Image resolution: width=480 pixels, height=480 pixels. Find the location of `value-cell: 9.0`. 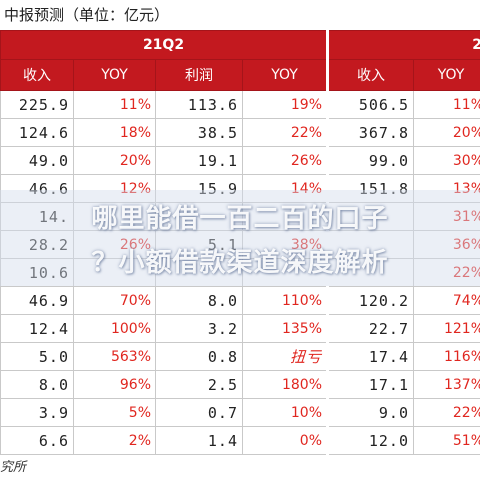

value-cell: 9.0 is located at coordinates (370, 412).